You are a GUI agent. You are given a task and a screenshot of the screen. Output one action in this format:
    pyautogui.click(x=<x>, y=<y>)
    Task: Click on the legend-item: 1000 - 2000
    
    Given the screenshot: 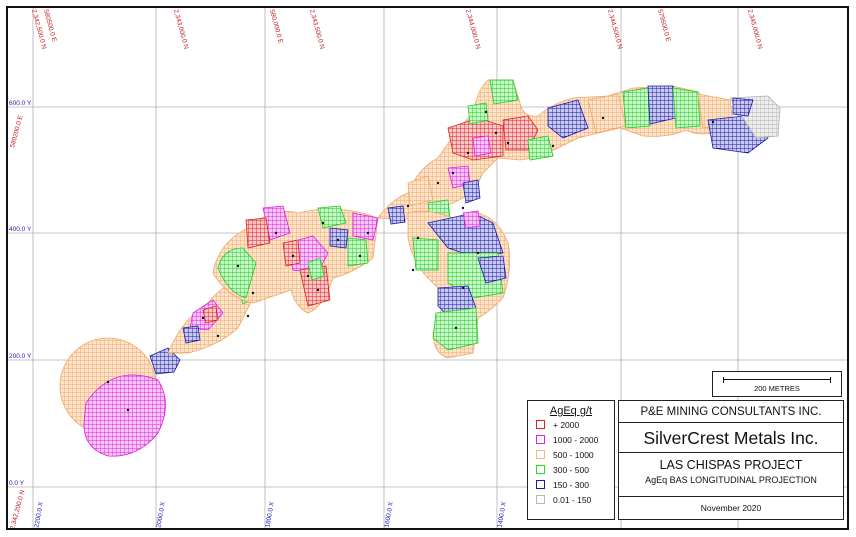 What is the action you would take?
    pyautogui.click(x=575, y=439)
    